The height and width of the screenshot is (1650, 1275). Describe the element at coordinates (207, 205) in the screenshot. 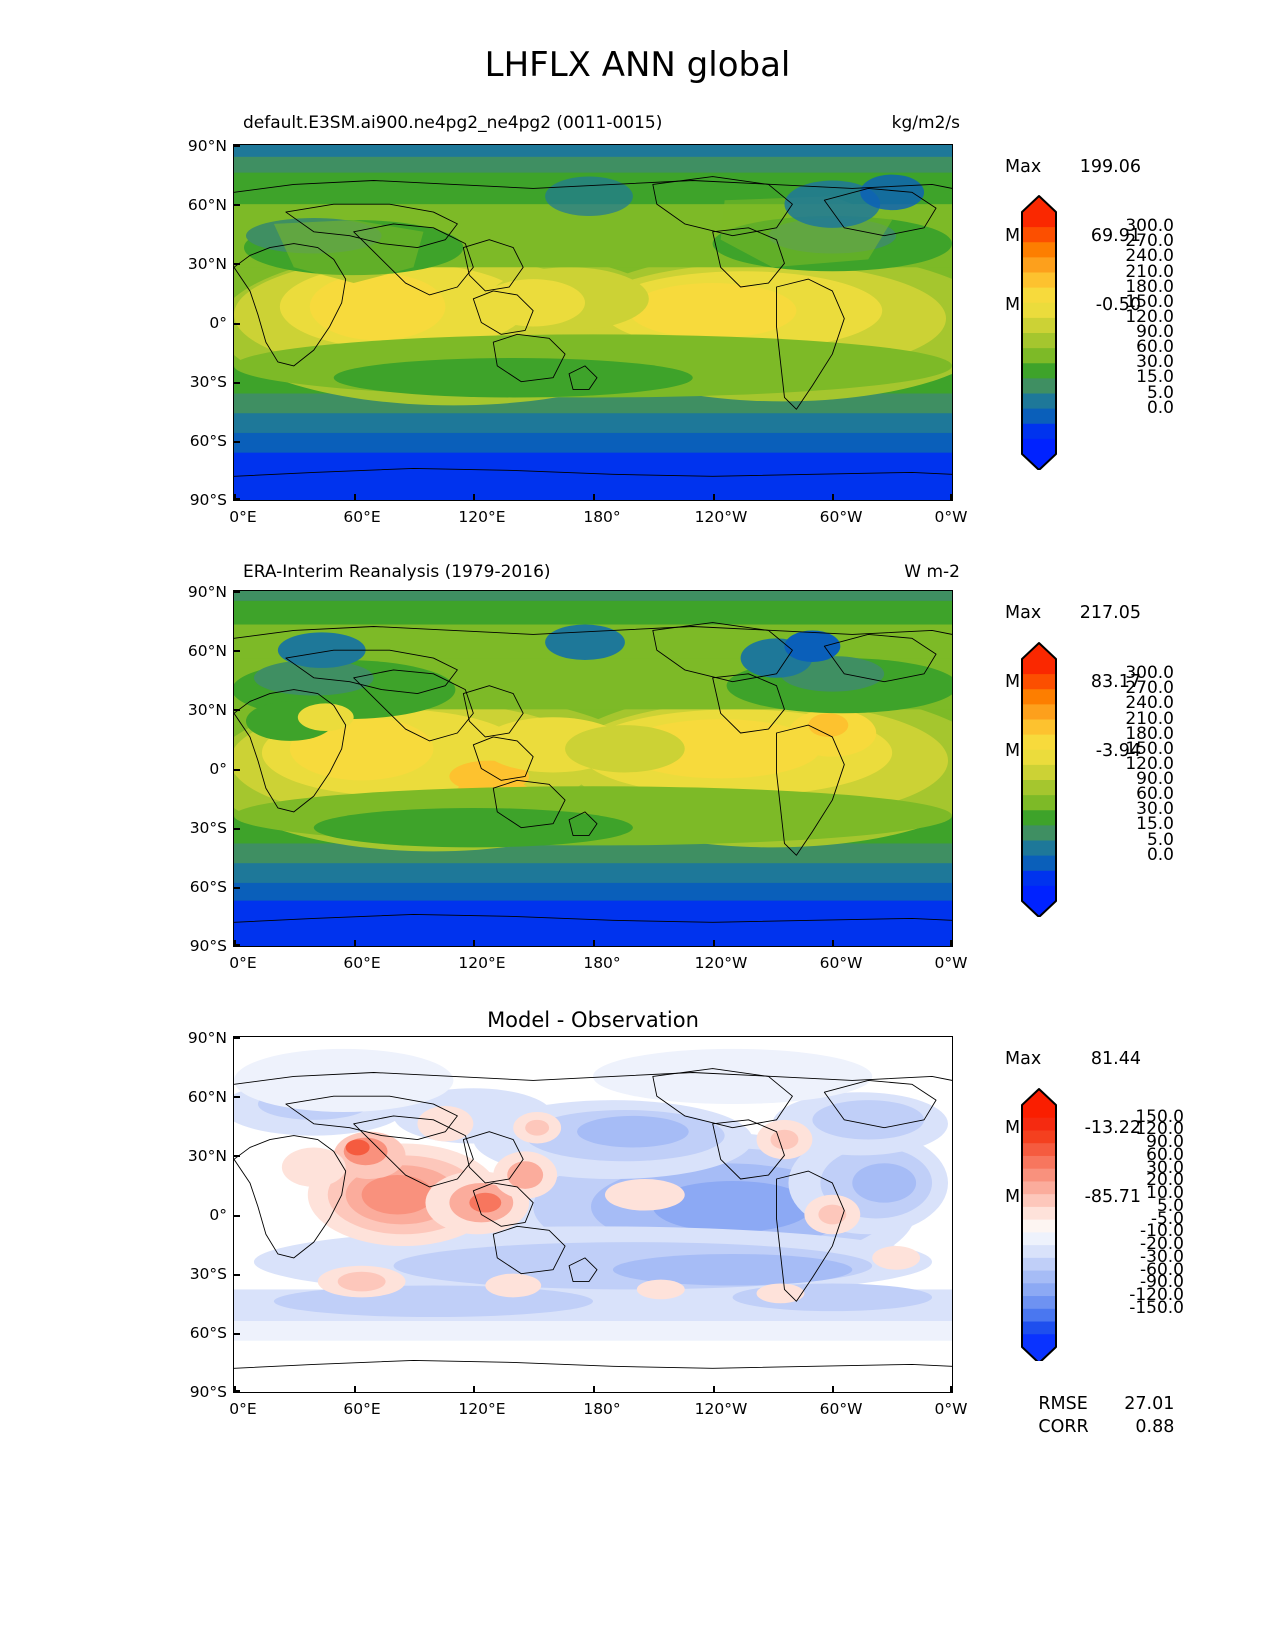

I see `map-model-ytick-60n: 60°N` at that location.